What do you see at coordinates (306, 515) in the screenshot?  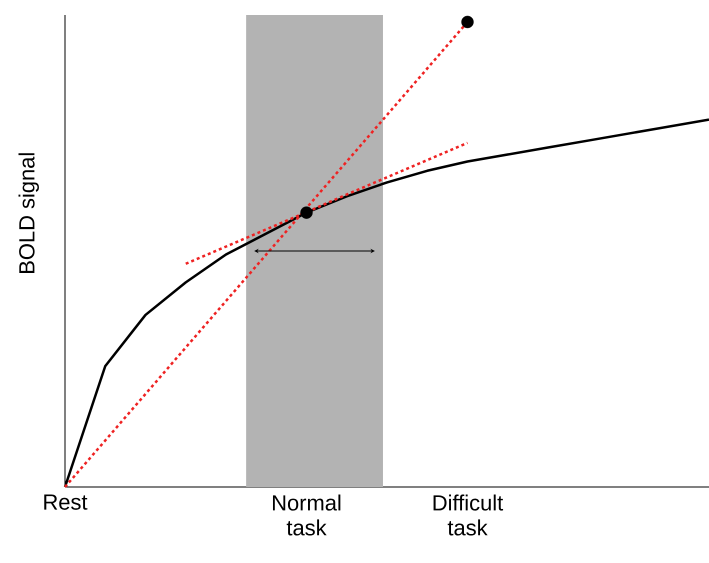 I see `x-tick-label: Normal task` at bounding box center [306, 515].